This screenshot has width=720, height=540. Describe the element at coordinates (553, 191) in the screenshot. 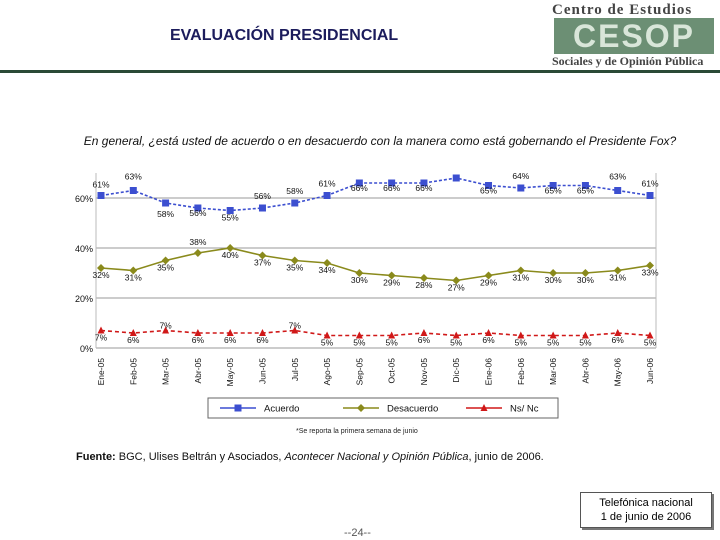

I see `data-label: 65%` at that location.